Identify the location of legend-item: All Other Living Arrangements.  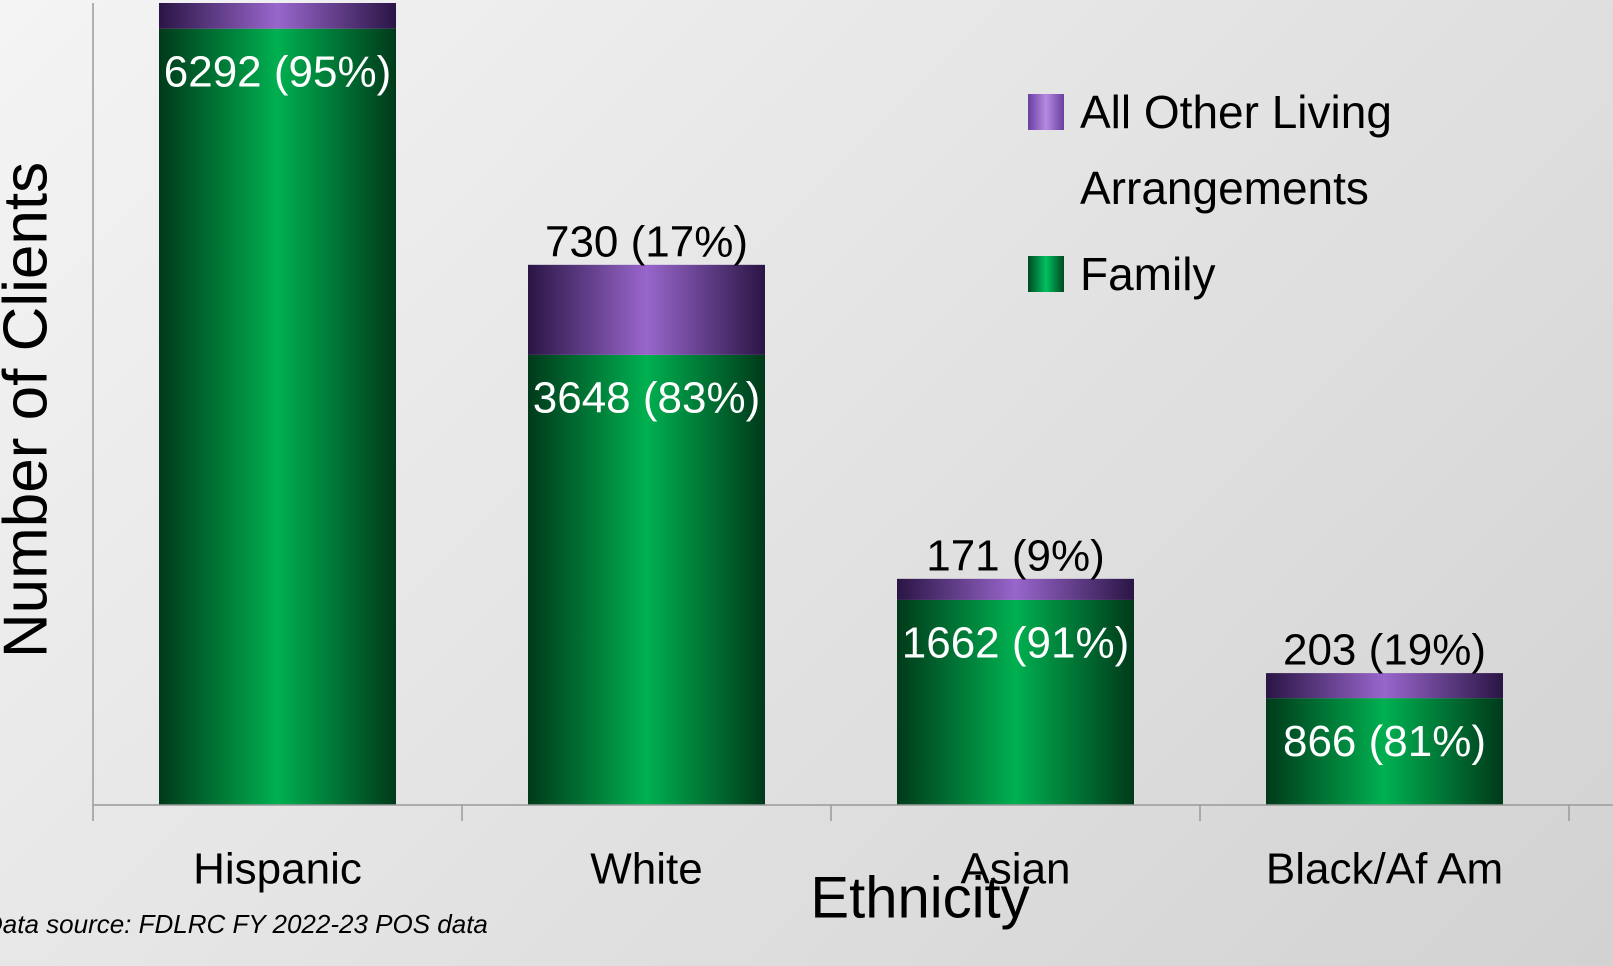
(1269, 150).